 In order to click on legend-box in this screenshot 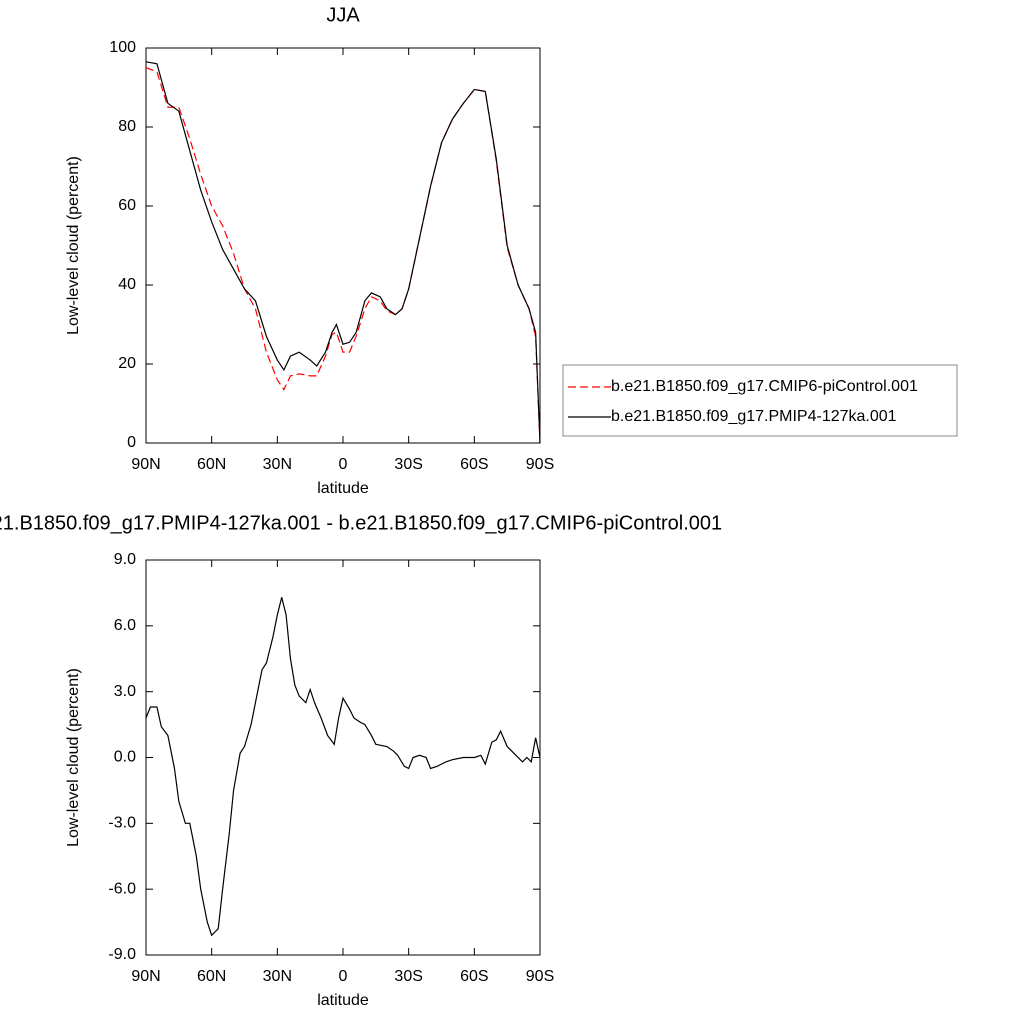, I will do `click(760, 400)`.